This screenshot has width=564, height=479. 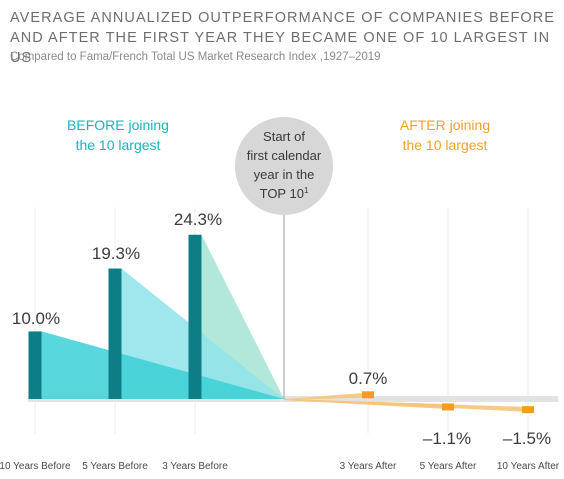 I want to click on before-joining-label: the 10 largest, so click(x=118, y=145).